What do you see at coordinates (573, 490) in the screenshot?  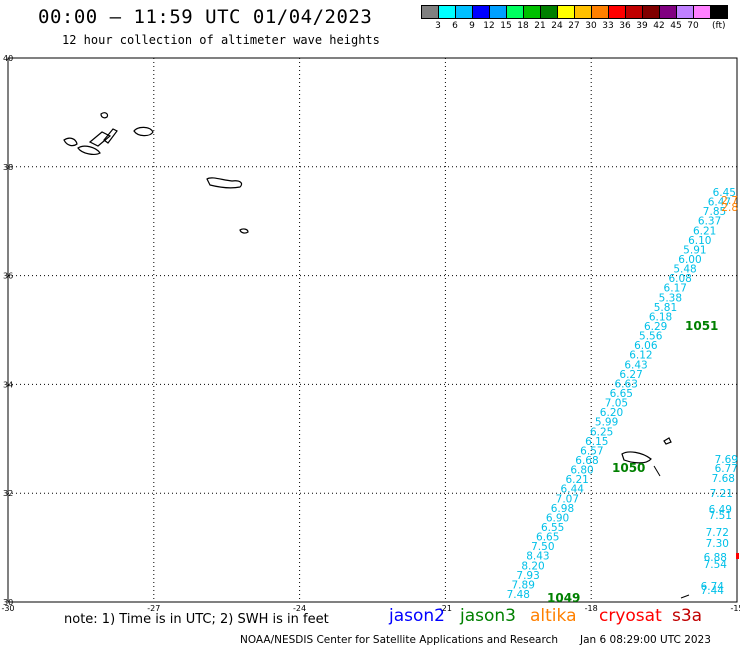 I see `swh-track-label: 6.44` at bounding box center [573, 490].